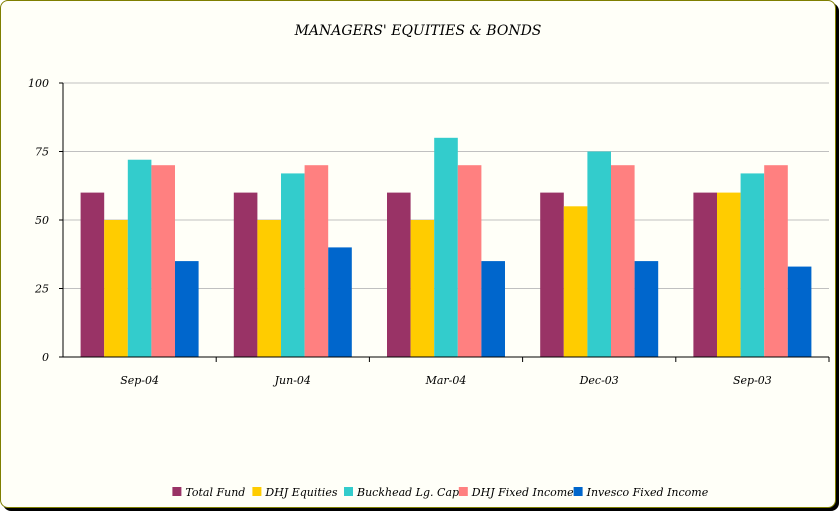 The height and width of the screenshot is (512, 840). I want to click on legend-label: DHJ Equities, so click(300, 492).